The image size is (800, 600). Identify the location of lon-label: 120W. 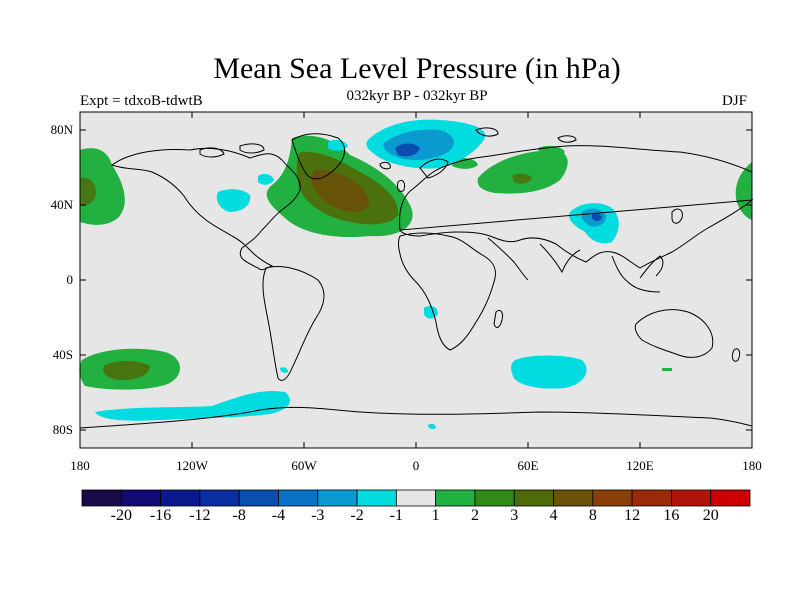
(192, 465).